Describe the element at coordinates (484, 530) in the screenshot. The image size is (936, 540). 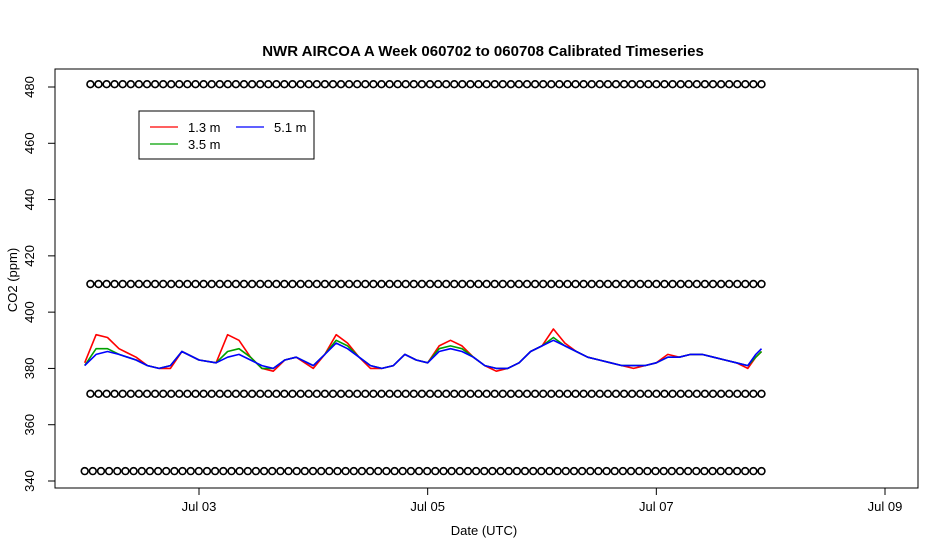
I see `x-axis-title: Date (UTC)` at that location.